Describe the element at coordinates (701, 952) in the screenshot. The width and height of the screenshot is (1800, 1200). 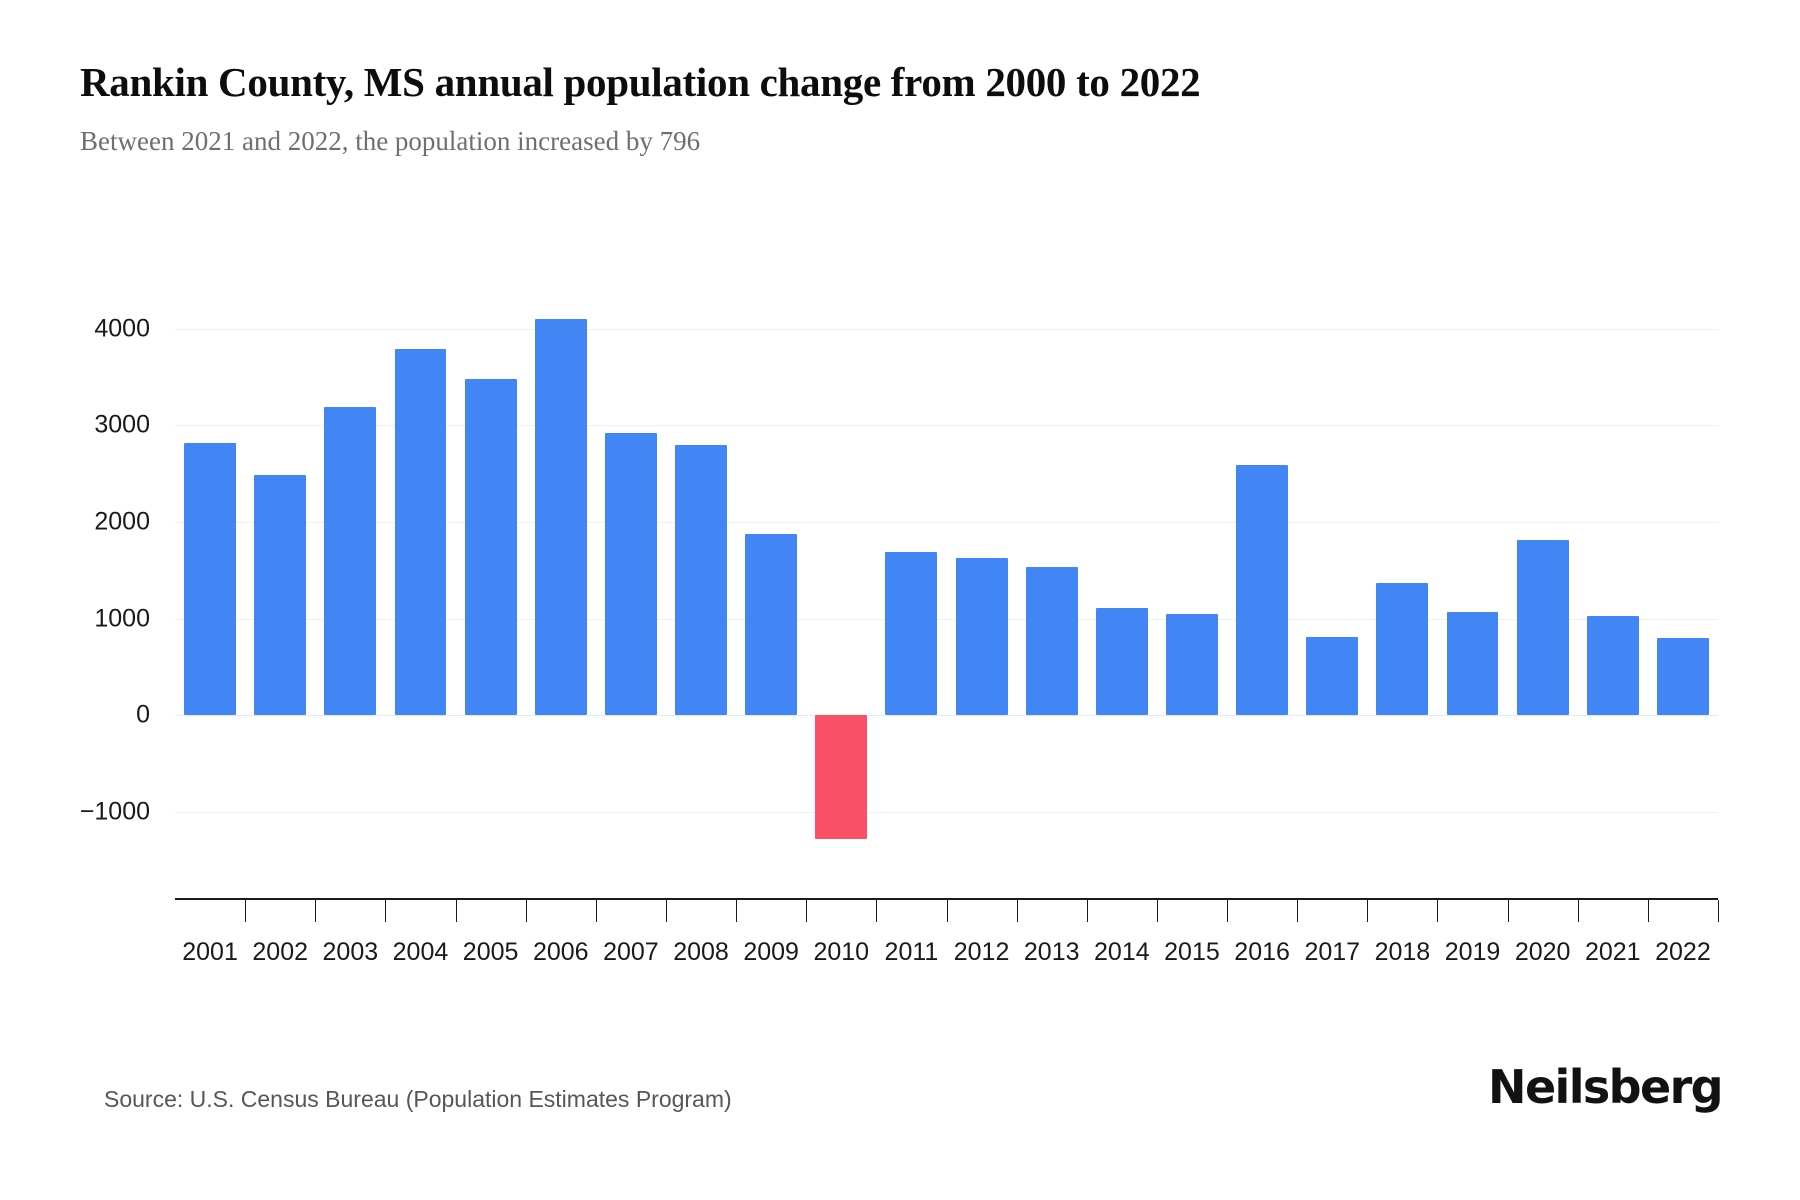
I see `x-tick-label-2008: 2008` at that location.